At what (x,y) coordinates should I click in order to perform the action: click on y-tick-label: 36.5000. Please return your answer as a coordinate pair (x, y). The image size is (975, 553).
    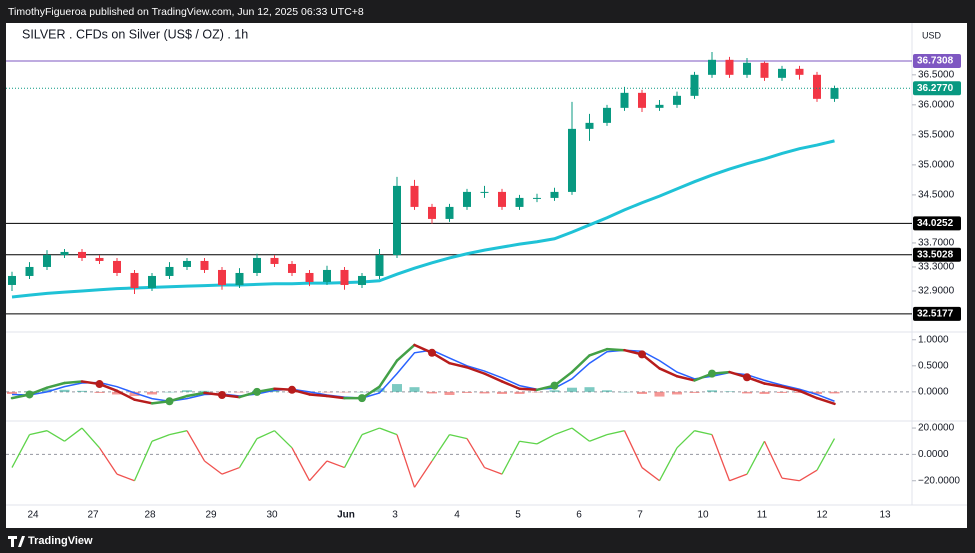
    Looking at the image, I should click on (936, 74).